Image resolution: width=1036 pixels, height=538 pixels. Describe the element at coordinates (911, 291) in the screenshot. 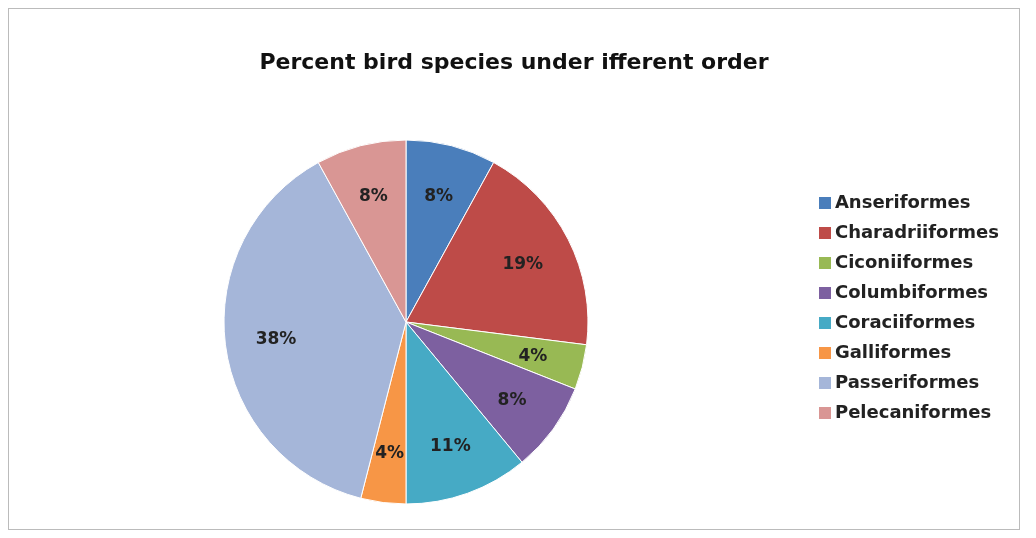

I see `legend-label: Columbiformes` at that location.